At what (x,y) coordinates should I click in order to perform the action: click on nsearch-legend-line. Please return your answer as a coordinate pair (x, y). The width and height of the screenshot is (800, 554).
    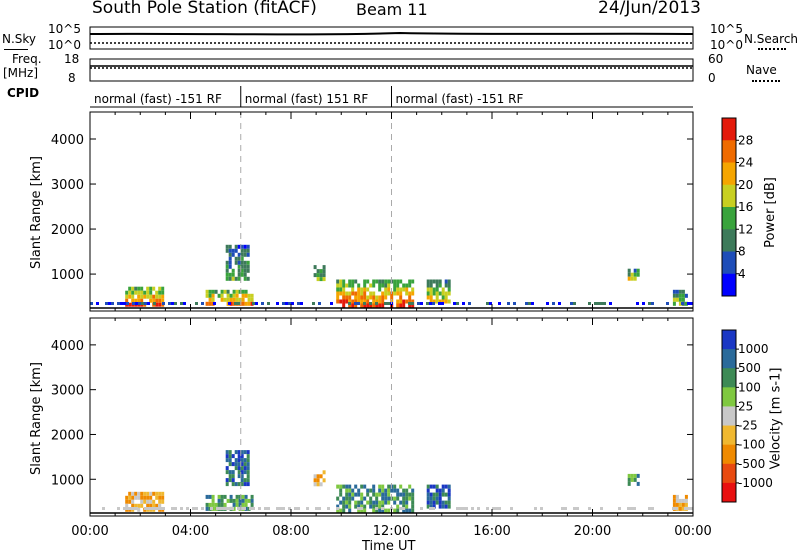
    Looking at the image, I should click on (772, 49).